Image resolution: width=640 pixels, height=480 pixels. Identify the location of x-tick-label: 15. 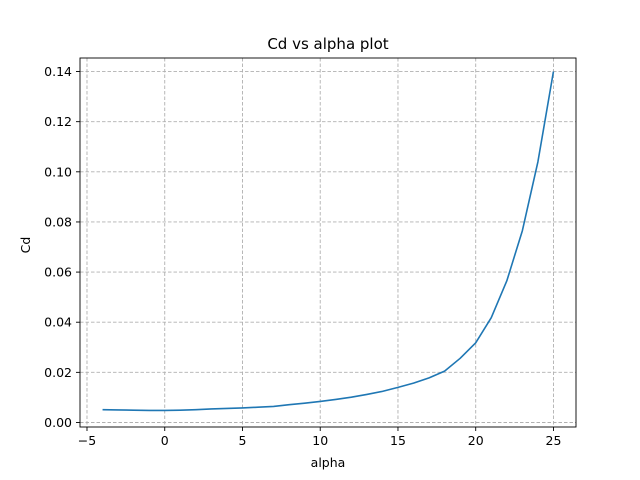
(398, 440).